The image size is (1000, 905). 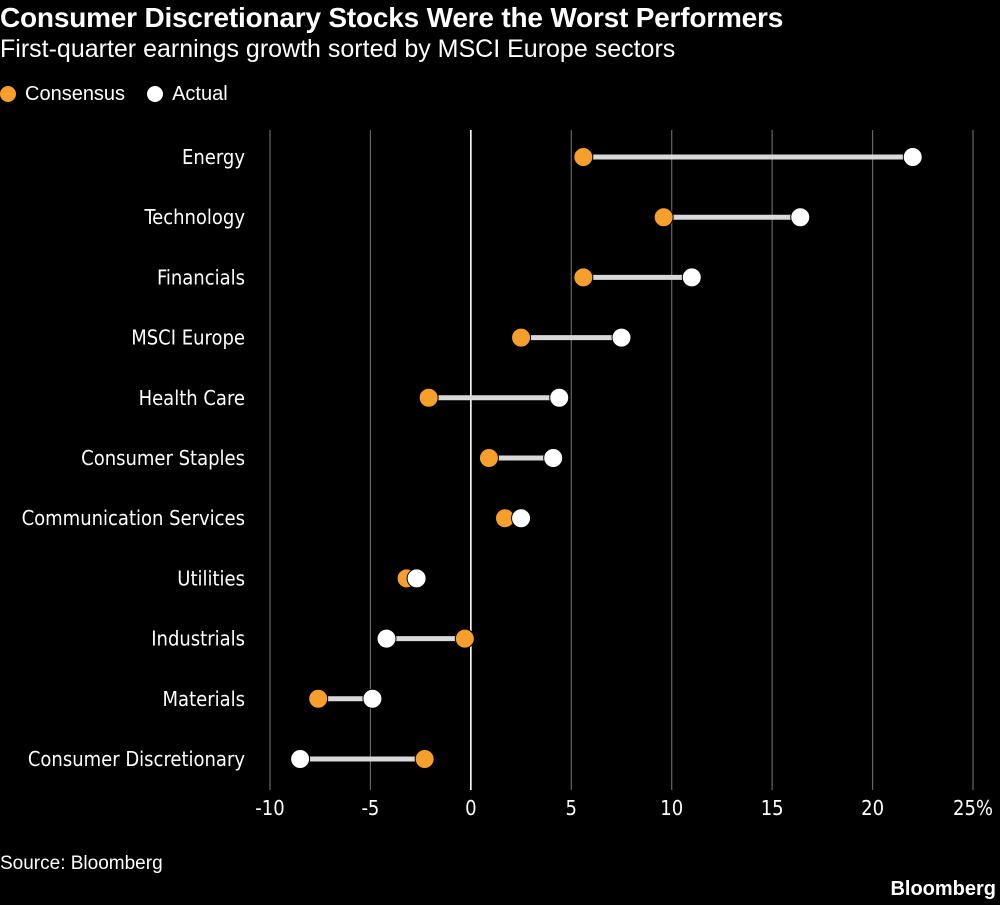 I want to click on category-label: MSCI Europe, so click(x=188, y=338).